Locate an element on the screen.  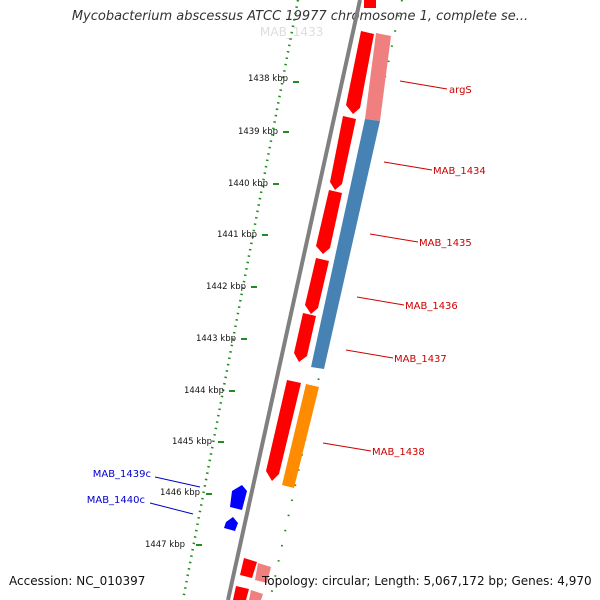
tick-label: 1439 kbp is located at coordinates (258, 132).